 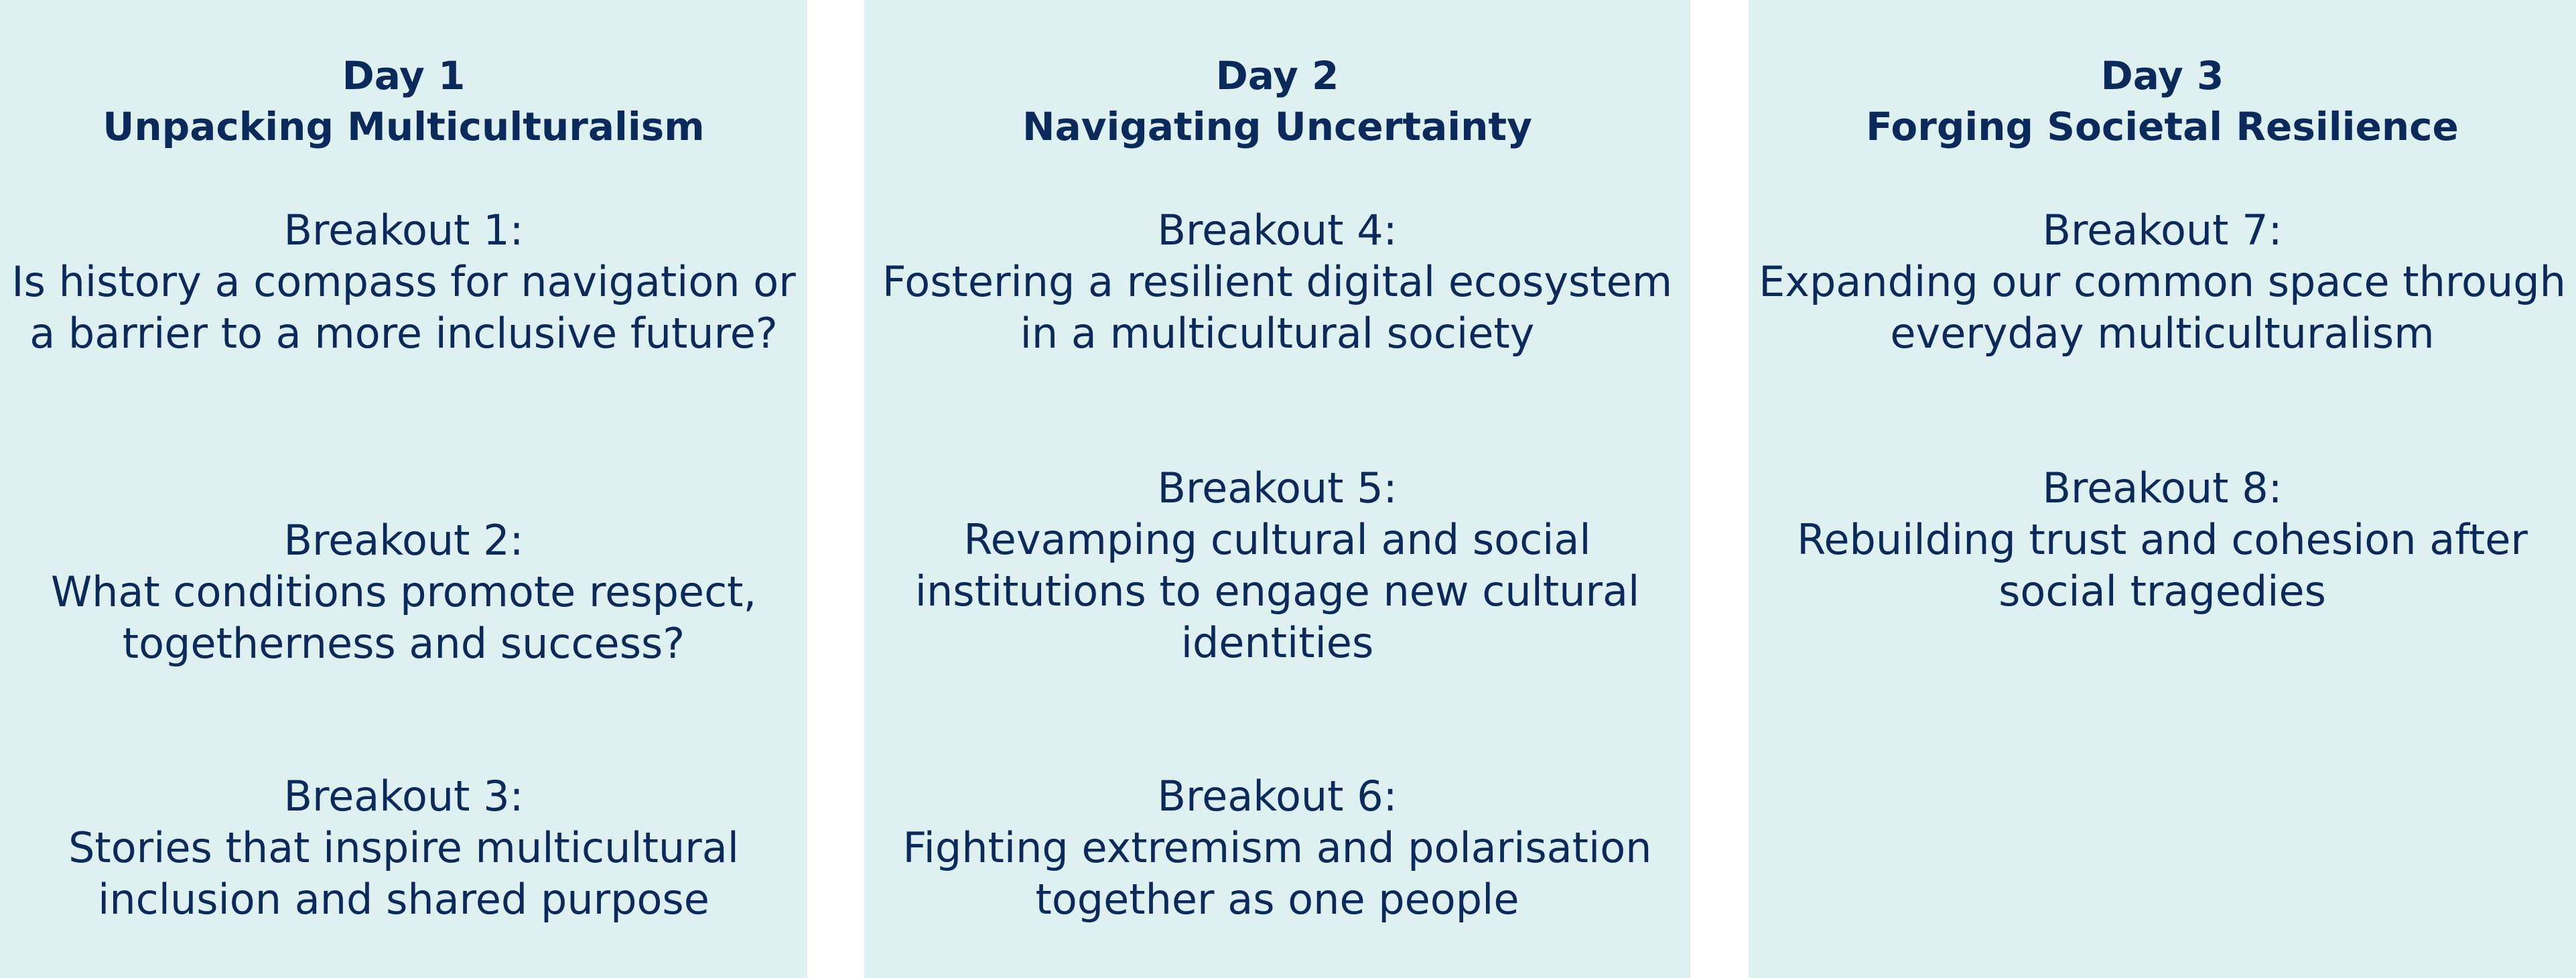 I want to click on breakout-7-label: Breakout 7:, so click(x=2162, y=230).